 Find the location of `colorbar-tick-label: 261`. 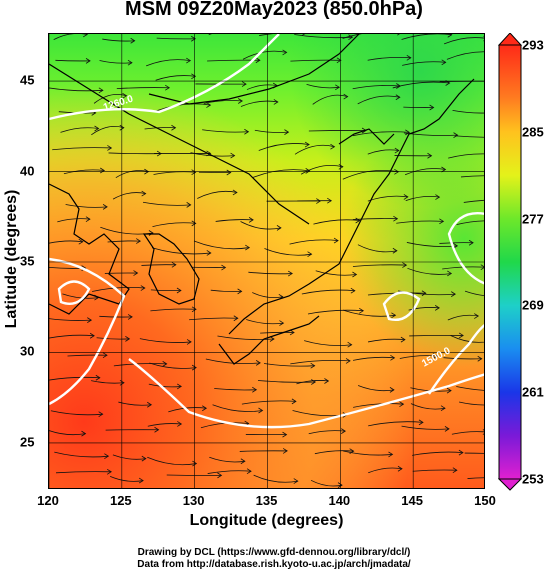

colorbar-tick-label: 261 is located at coordinates (533, 392).